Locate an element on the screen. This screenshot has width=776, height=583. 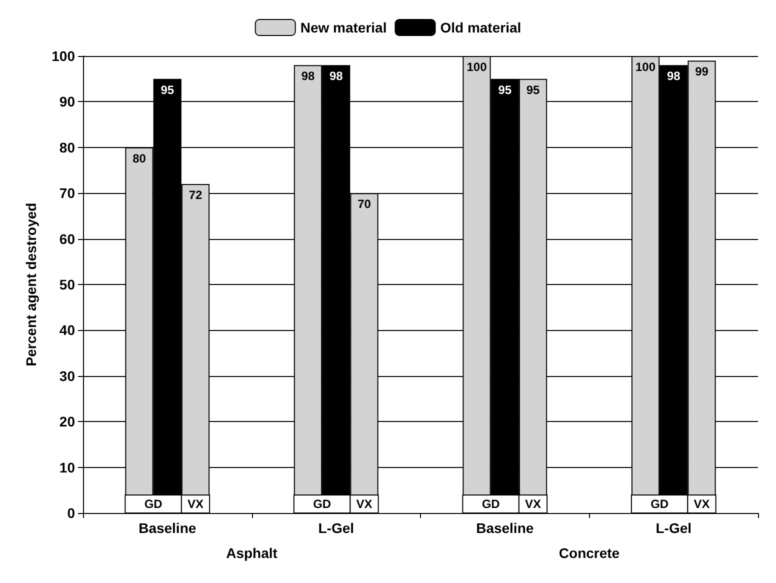
y-axis-title: Percent agent destroyed is located at coordinates (31, 284).